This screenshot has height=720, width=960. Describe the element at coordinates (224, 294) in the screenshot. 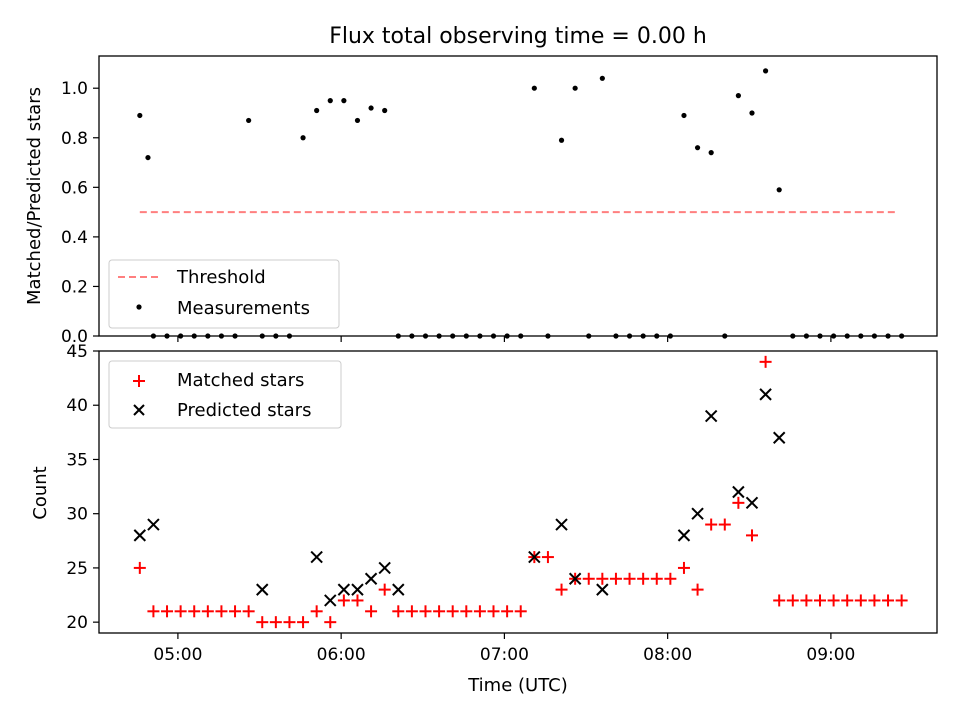

I see `ratio-legend-box` at that location.